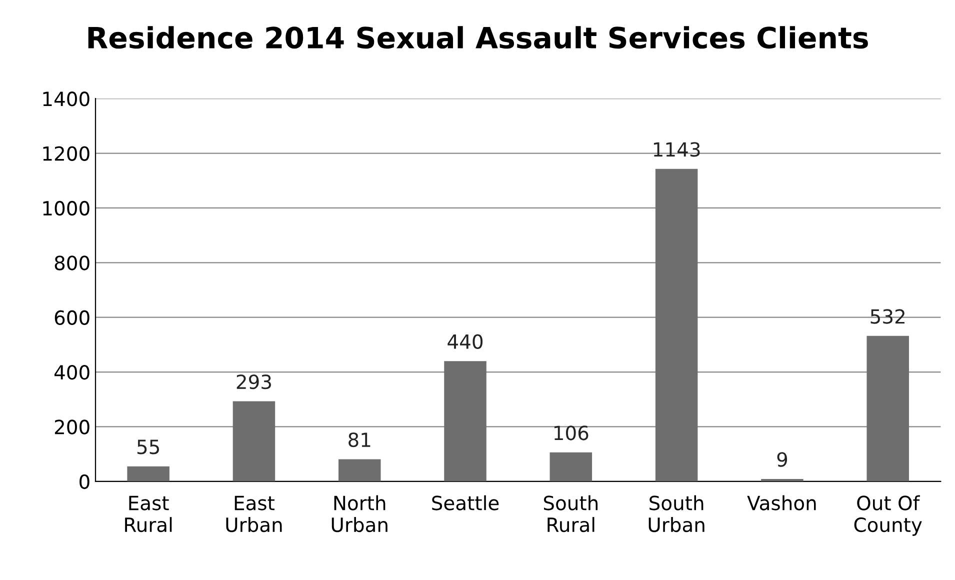 The image size is (955, 580). I want to click on data-label: 9, so click(782, 459).